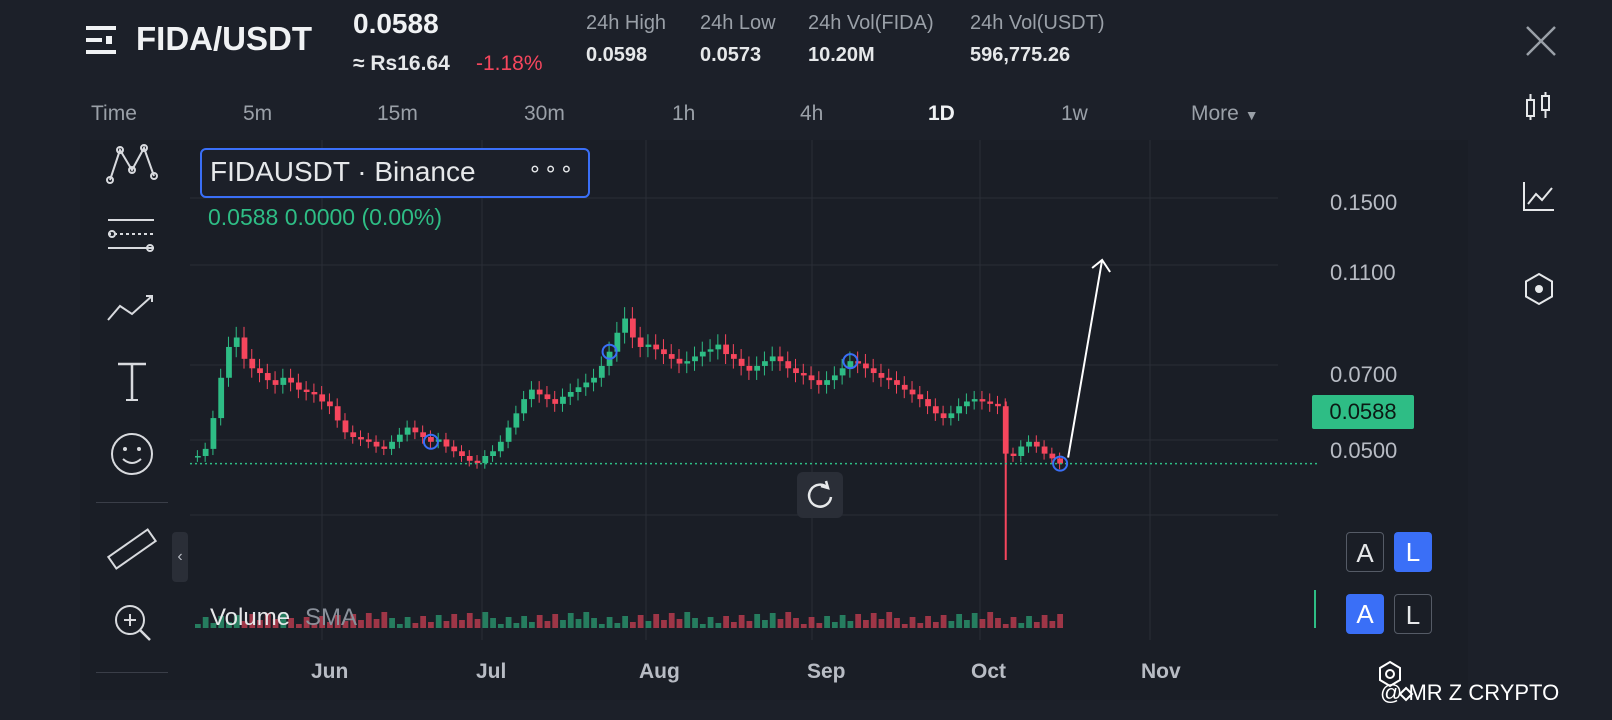 Image resolution: width=1612 pixels, height=720 pixels. Describe the element at coordinates (325, 217) in the screenshot. I see `ohlc-readout: 0.0588 0.0000 (0.00%)` at that location.